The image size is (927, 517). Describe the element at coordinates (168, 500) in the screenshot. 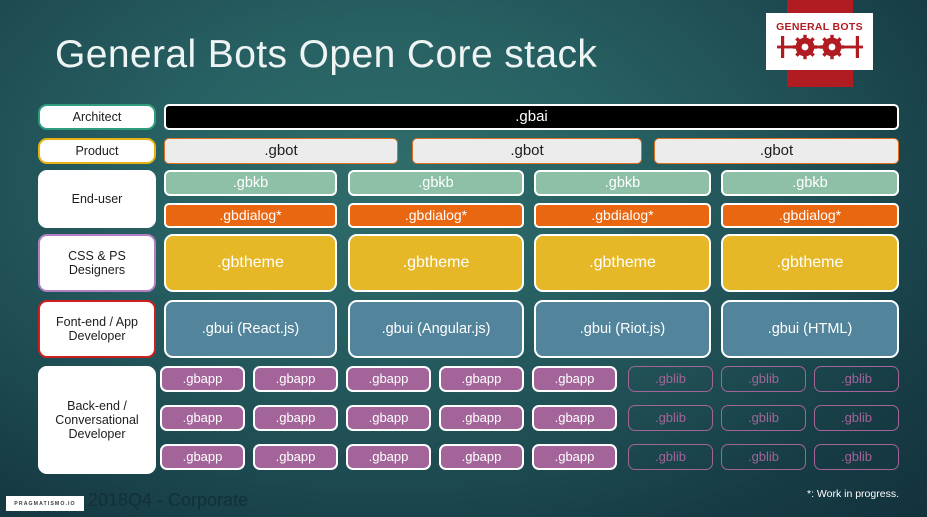

I see `footer-caption: 2018Q4 - Corporate` at that location.